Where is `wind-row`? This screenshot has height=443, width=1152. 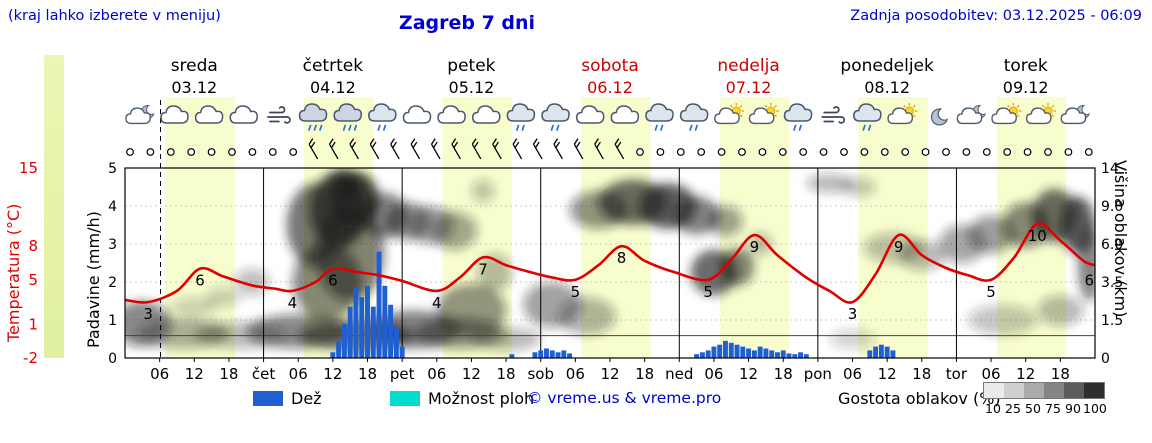
wind-row is located at coordinates (609, 149).